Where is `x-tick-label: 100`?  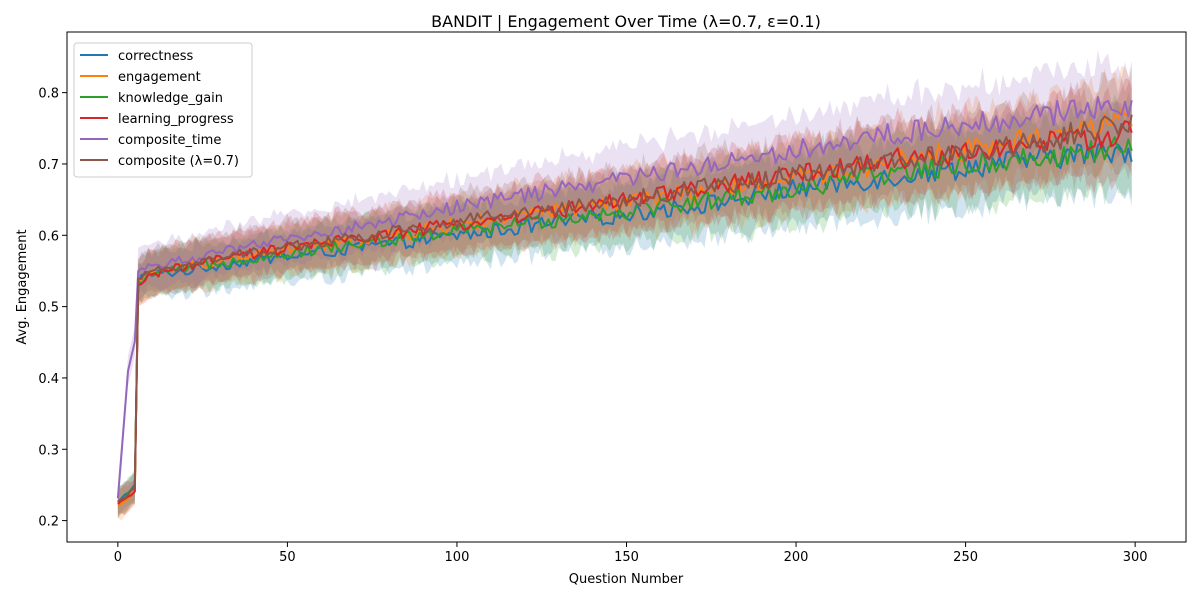 x-tick-label: 100 is located at coordinates (457, 557).